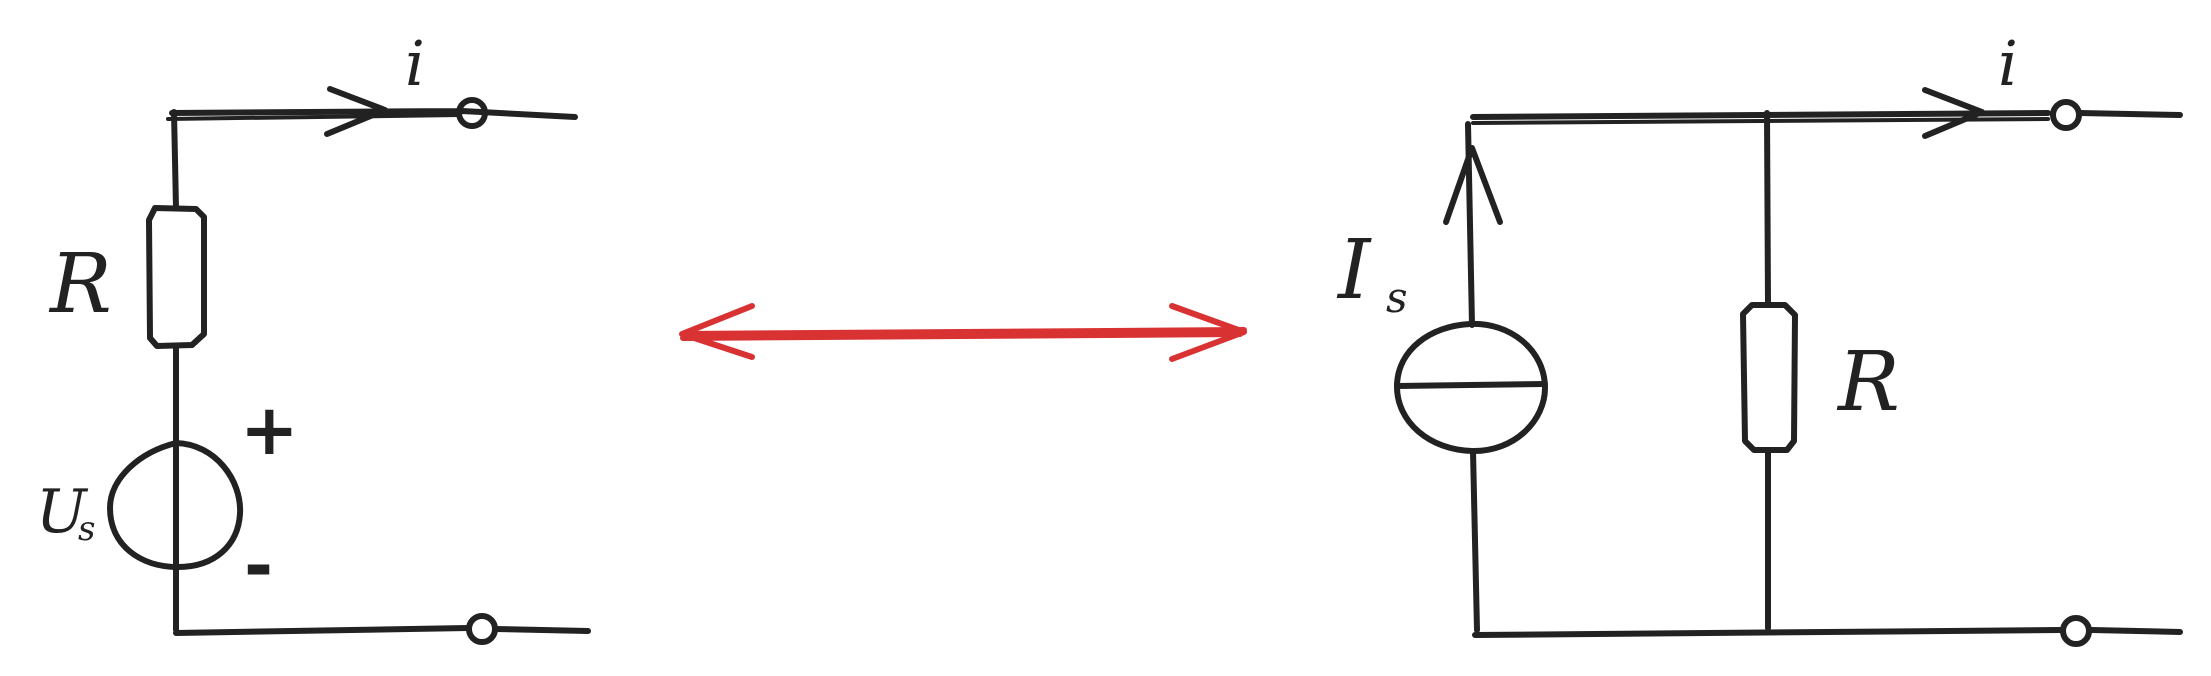 The height and width of the screenshot is (676, 2211). What do you see at coordinates (1760, 121) in the screenshot?
I see `right-top-wire-sketch` at bounding box center [1760, 121].